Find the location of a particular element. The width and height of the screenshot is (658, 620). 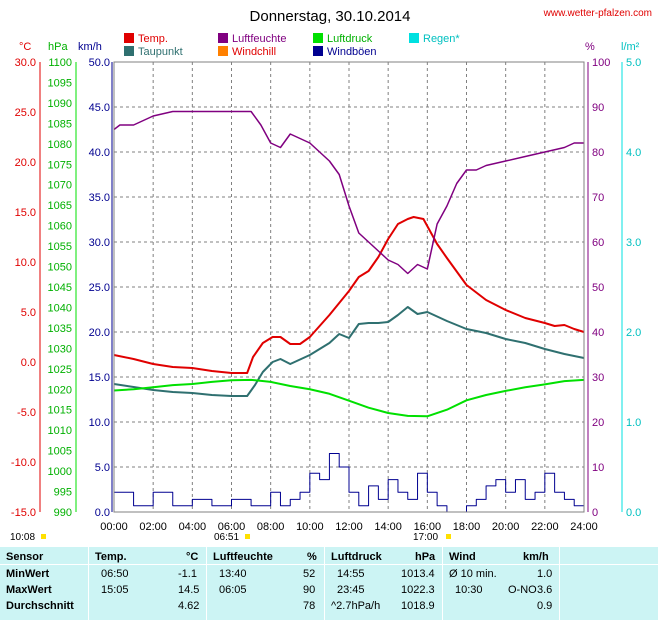

site-link: www.wetter-pfalzen.com is located at coordinates (597, 13).